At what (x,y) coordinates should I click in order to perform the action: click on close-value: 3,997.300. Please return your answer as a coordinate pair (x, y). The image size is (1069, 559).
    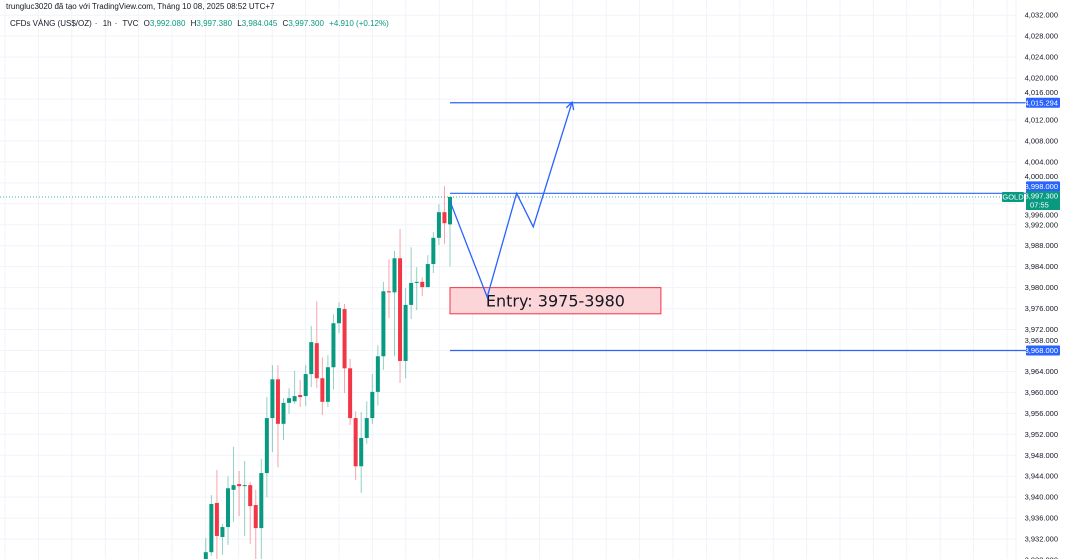
    Looking at the image, I should click on (306, 23).